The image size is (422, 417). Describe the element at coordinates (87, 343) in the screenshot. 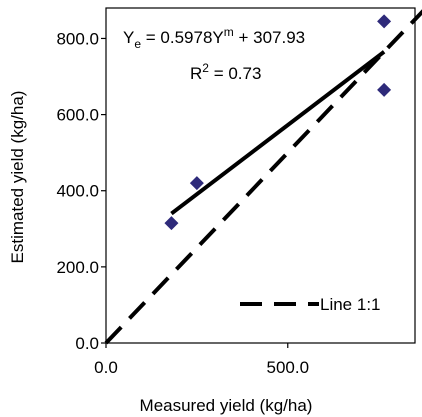

I see `y-tick-label: 0.0` at that location.